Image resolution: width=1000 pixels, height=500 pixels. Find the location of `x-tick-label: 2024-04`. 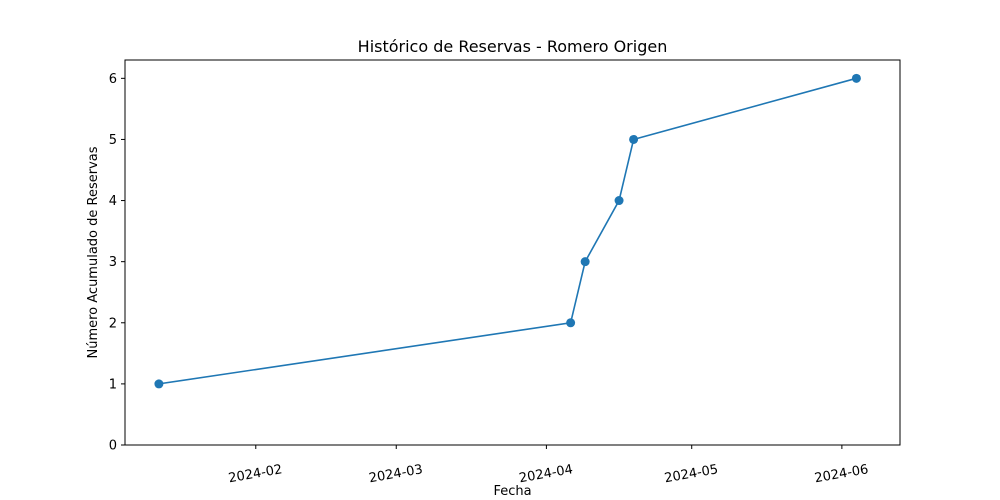

x-tick-label: 2024-04 is located at coordinates (546, 474).